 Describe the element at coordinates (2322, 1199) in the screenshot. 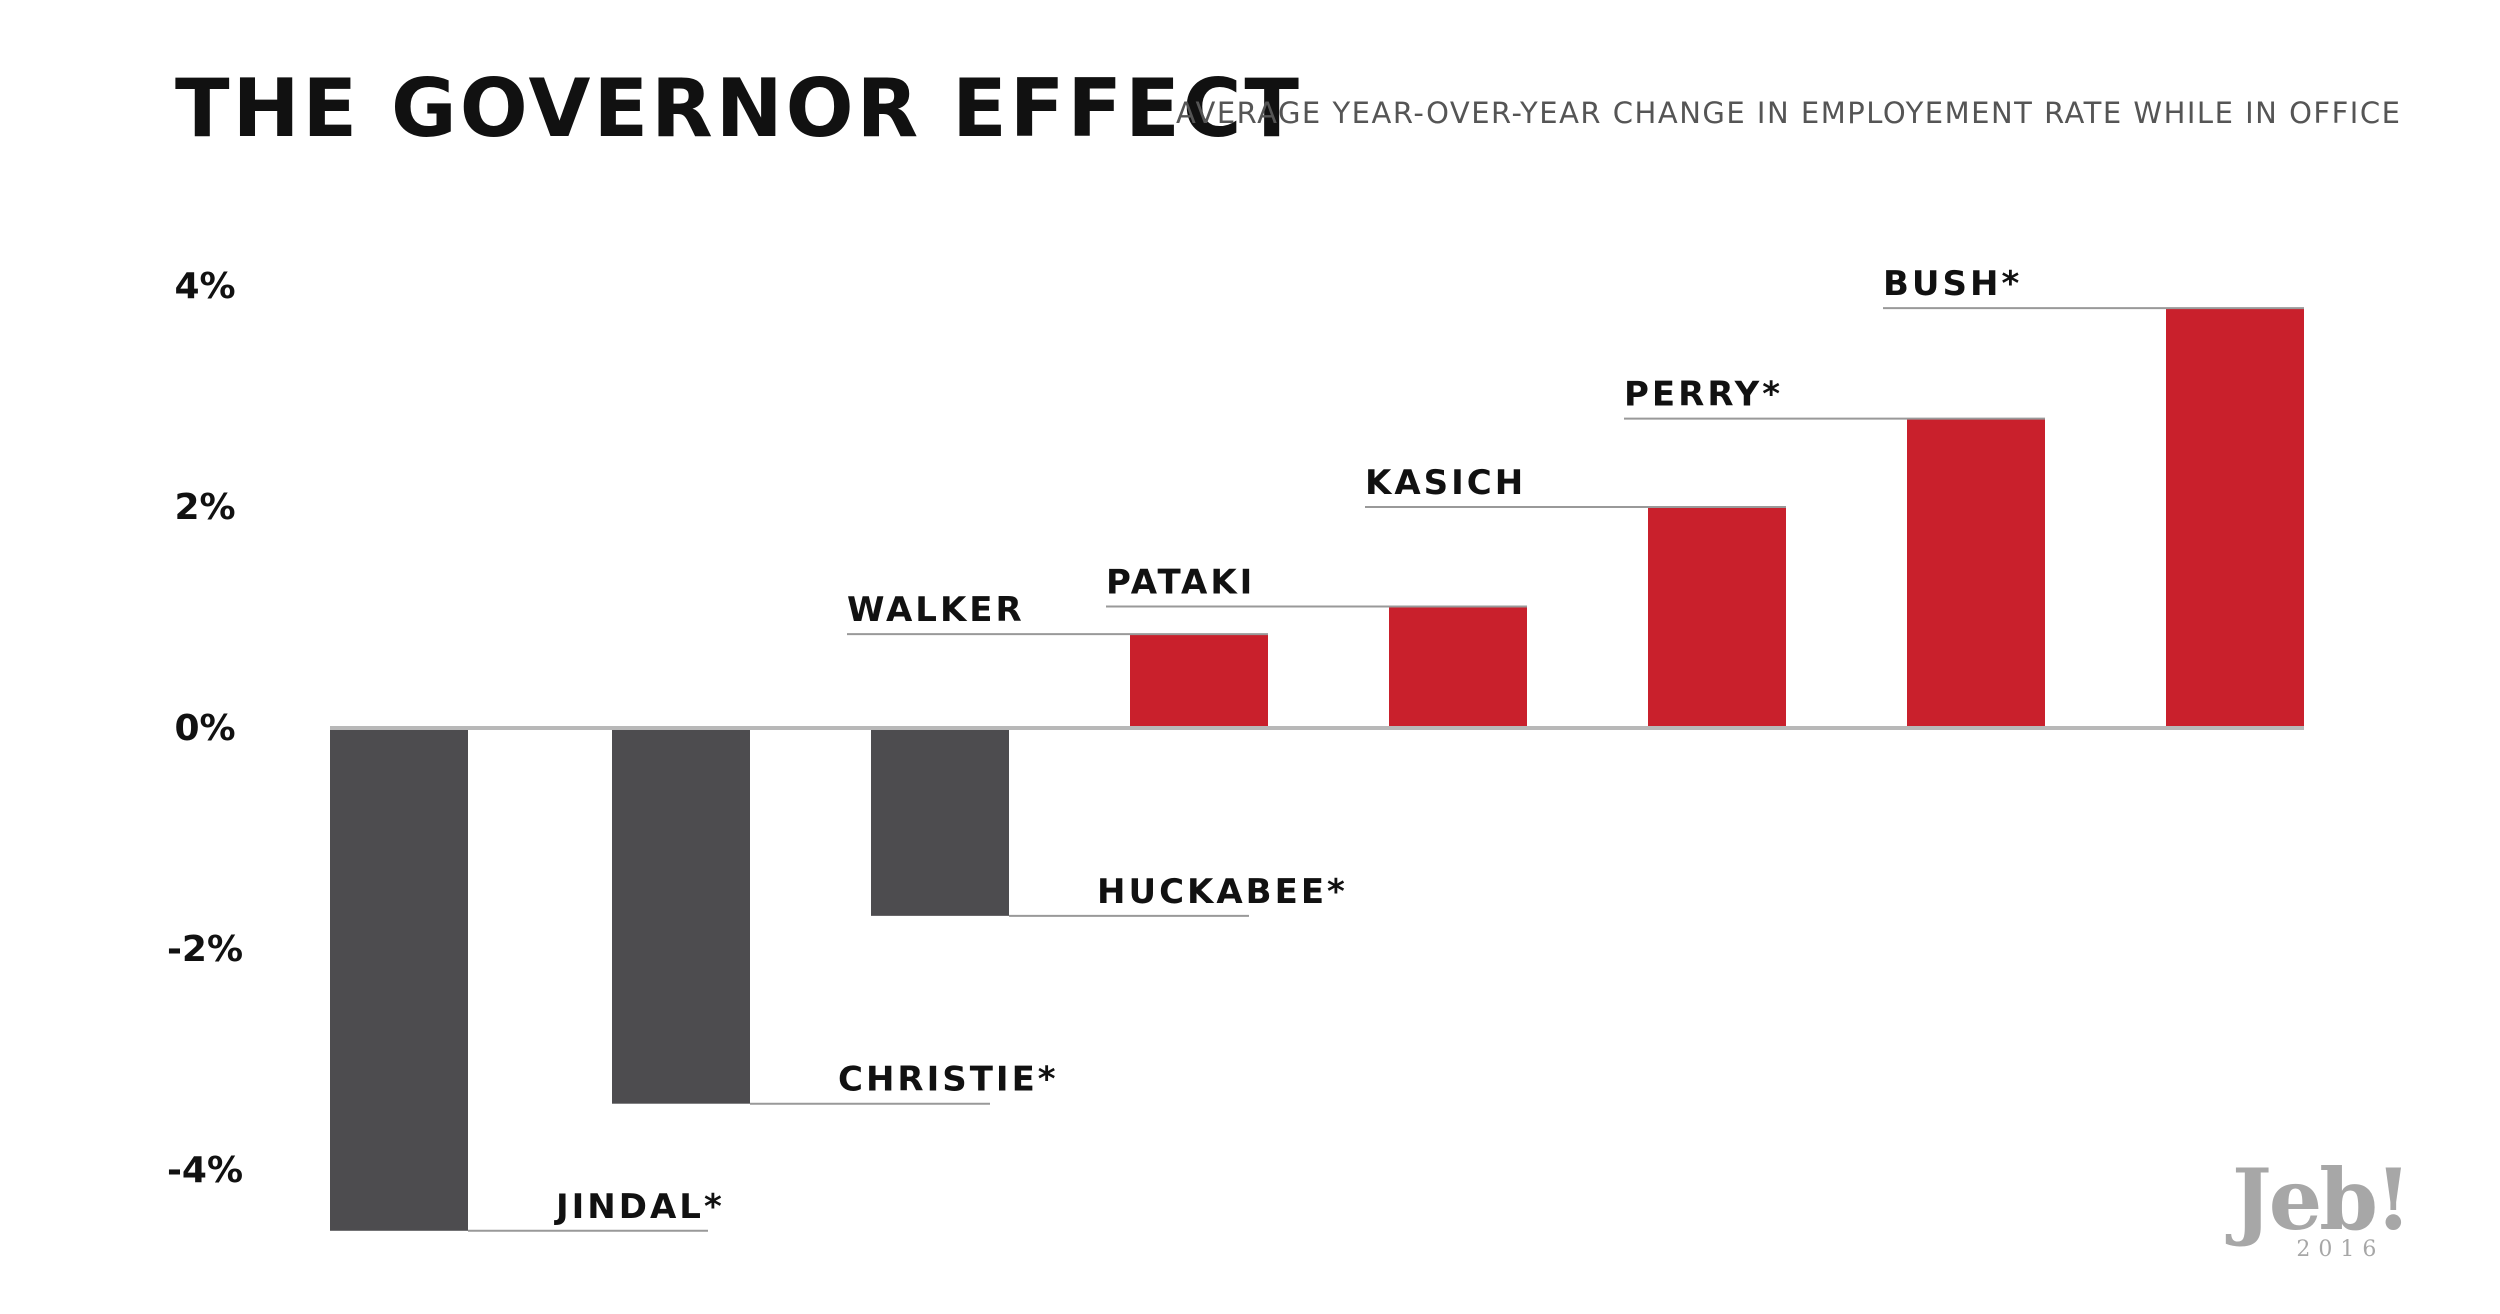

I see `logo-wordmark: Jeb!` at that location.